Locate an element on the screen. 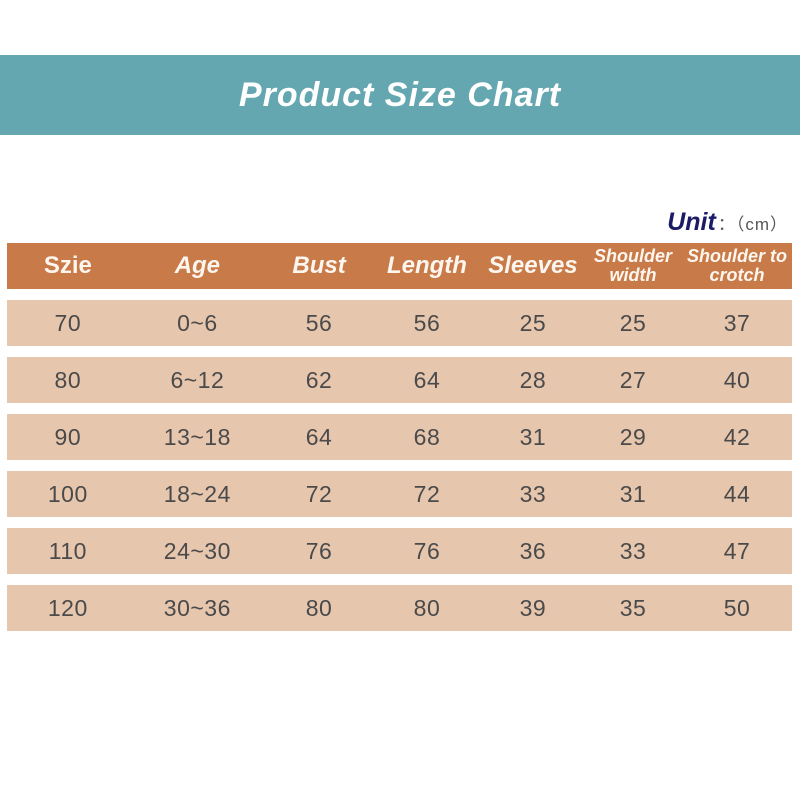  unit-note: Unit ：（cm） is located at coordinates (727, 222).